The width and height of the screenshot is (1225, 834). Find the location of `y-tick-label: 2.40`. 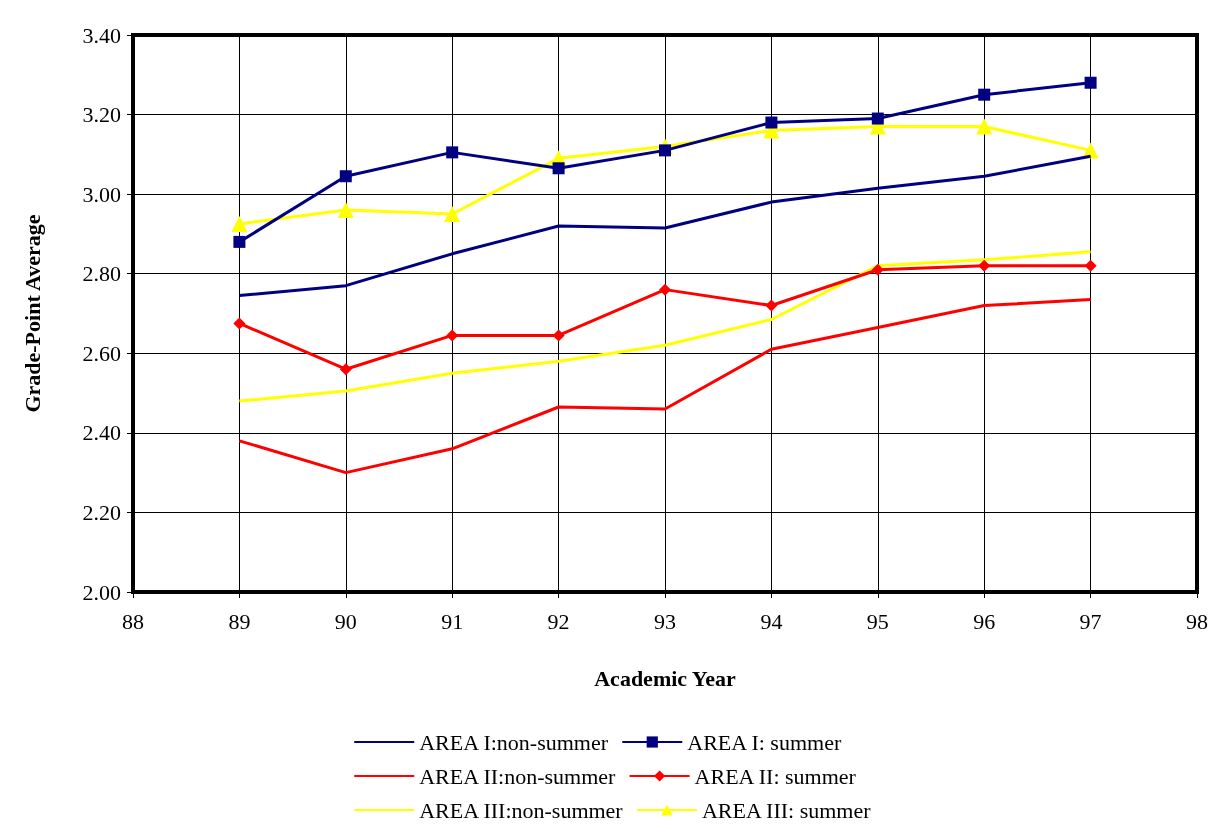

y-tick-label: 2.40 is located at coordinates (101, 433).